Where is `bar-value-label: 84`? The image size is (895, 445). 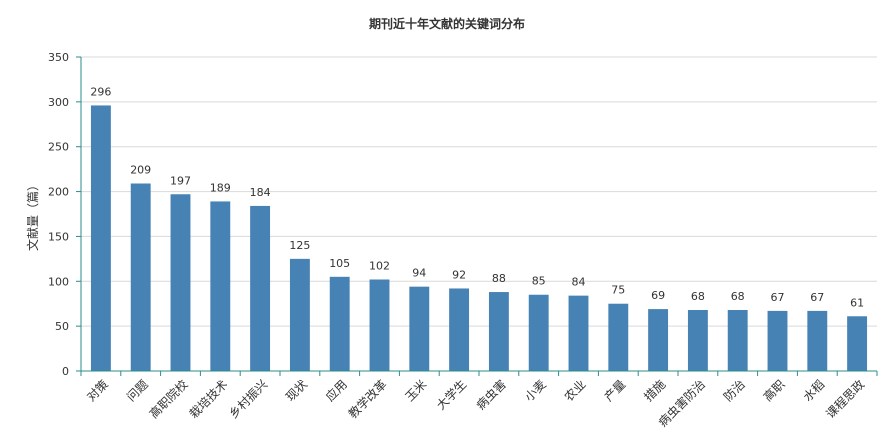 bar-value-label: 84 is located at coordinates (579, 282).